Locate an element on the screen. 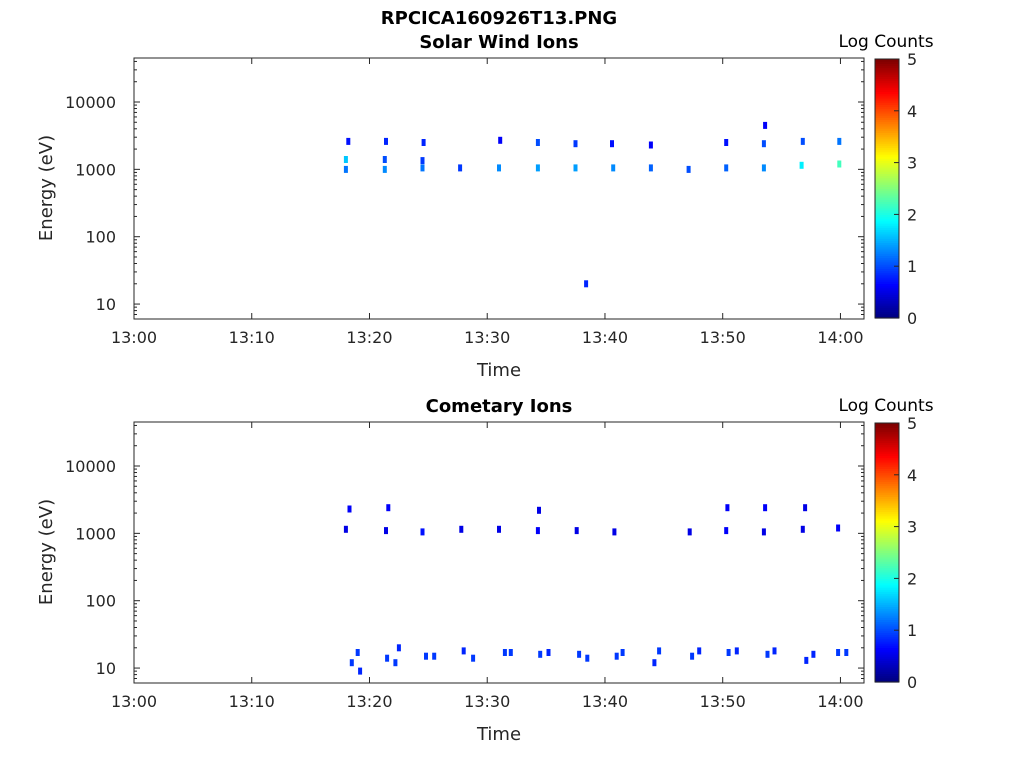 This screenshot has height=768, width=1024. colorbar-tick-label: 1 is located at coordinates (912, 266).